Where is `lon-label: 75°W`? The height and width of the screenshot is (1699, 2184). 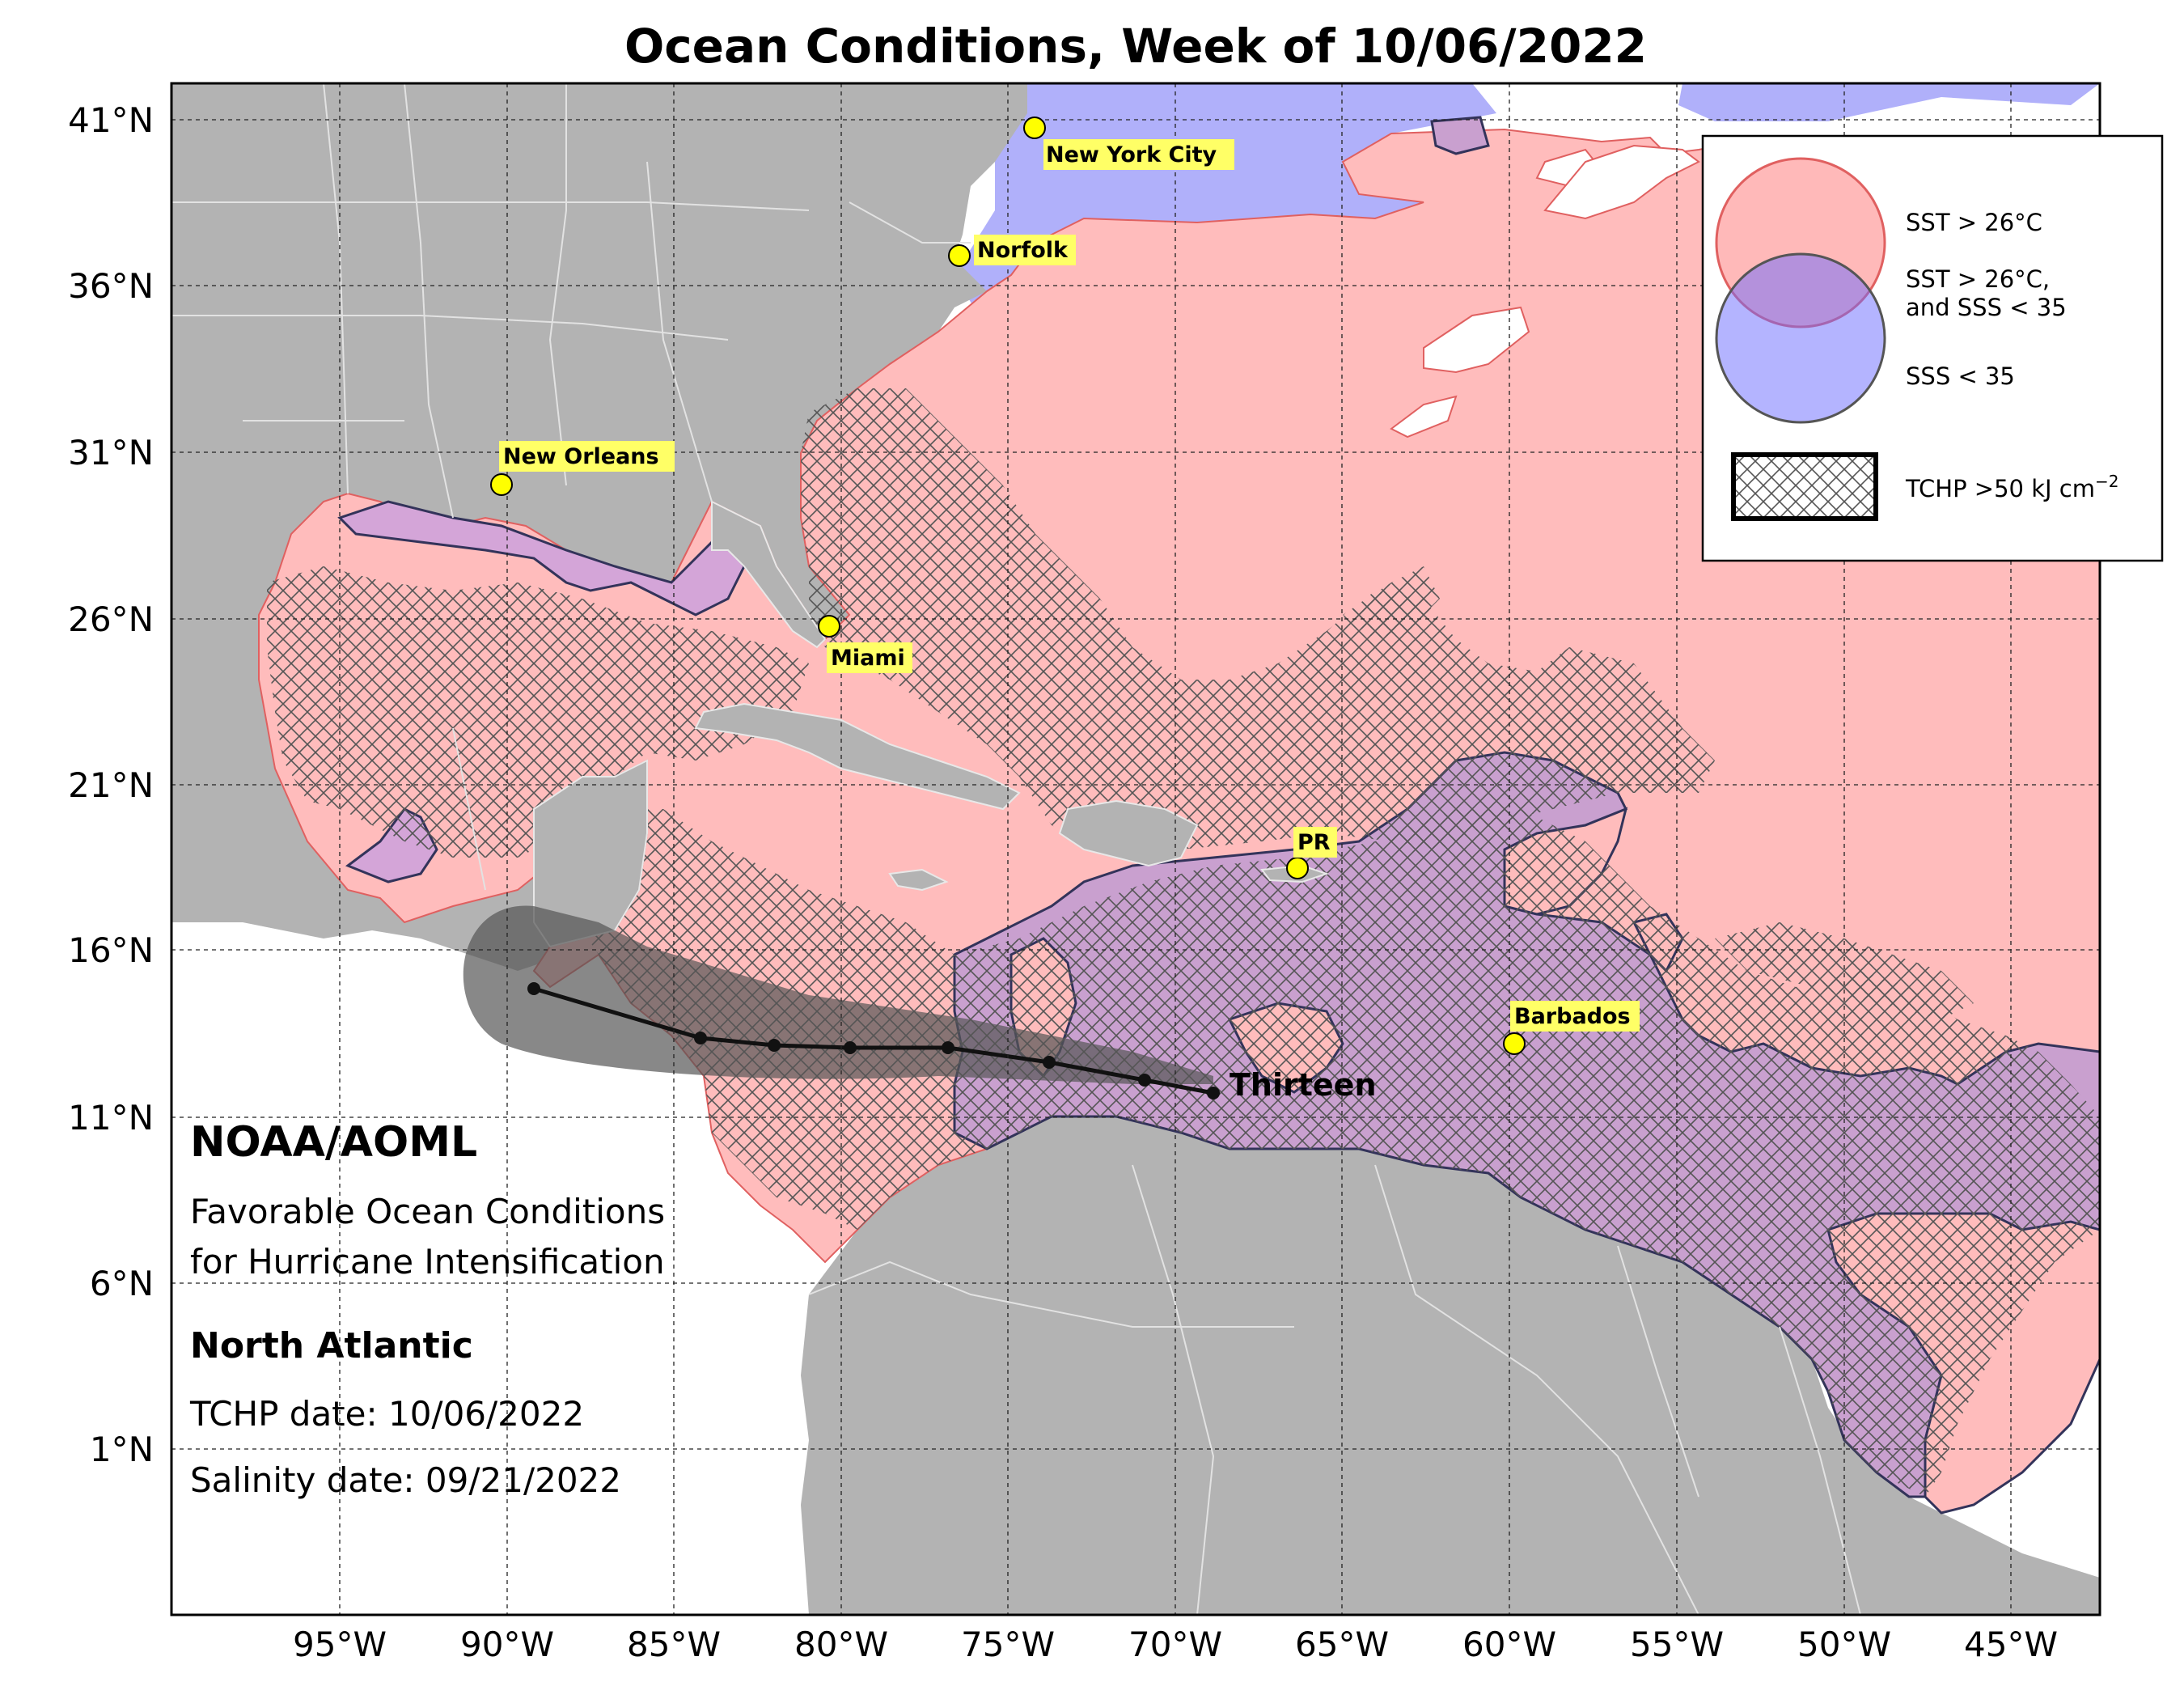
lon-label: 75°W is located at coordinates (1008, 1644).